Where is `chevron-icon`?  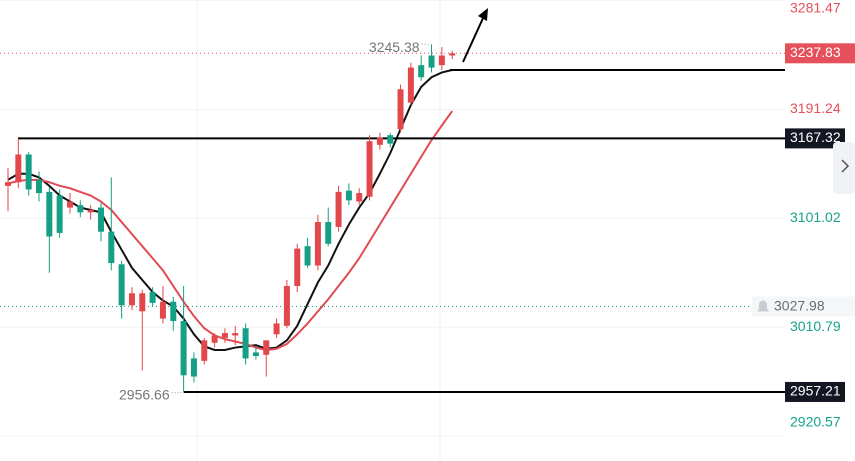 chevron-icon is located at coordinates (845, 166).